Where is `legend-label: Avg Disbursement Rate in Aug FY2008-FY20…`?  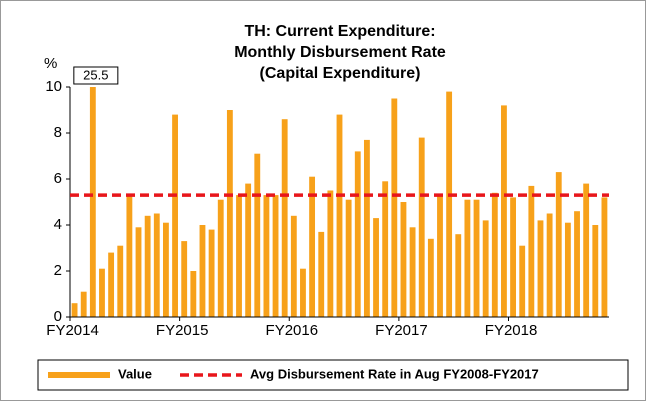
legend-label: Avg Disbursement Rate in Aug FY2008-FY20… is located at coordinates (394, 373).